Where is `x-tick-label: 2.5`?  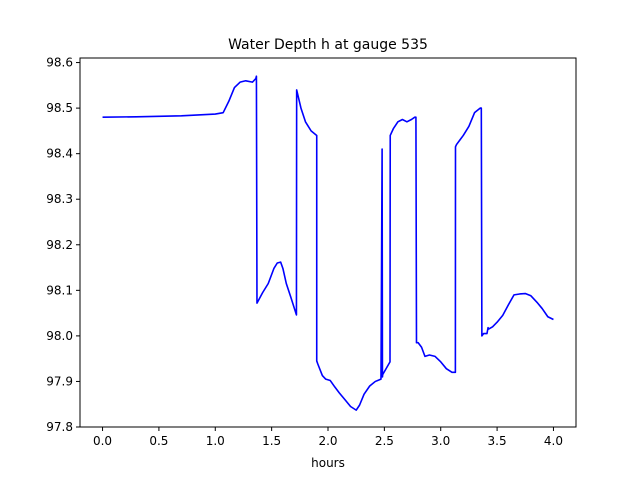 x-tick-label: 2.5 is located at coordinates (384, 441).